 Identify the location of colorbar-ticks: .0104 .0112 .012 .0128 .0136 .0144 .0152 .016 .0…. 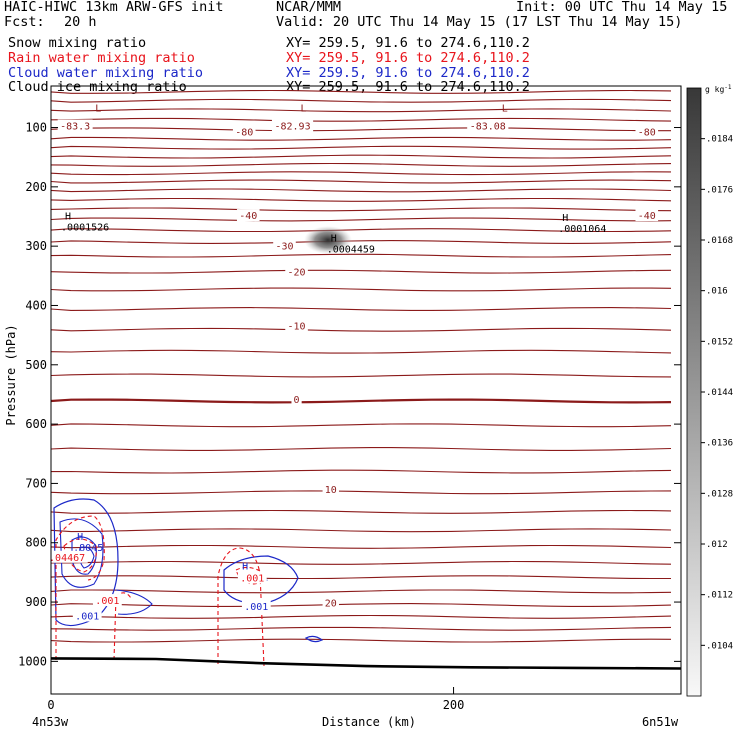
(717, 393).